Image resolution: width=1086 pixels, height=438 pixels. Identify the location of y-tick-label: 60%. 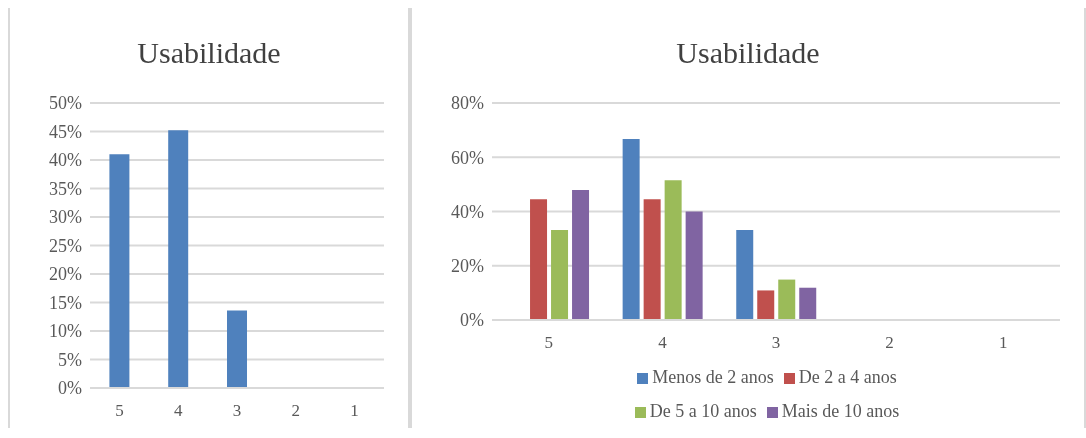
(467, 157).